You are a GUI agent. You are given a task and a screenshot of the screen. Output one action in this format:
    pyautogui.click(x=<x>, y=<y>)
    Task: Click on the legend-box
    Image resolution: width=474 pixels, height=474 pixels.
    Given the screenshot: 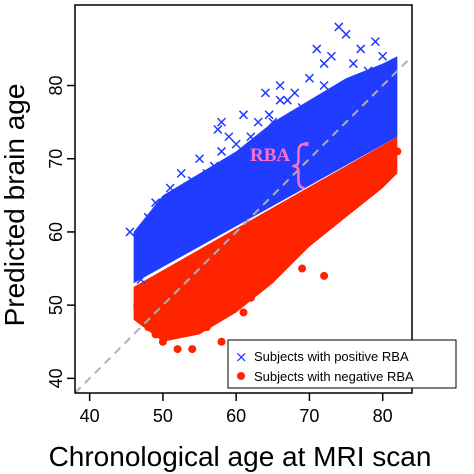 What is the action you would take?
    pyautogui.click(x=342, y=364)
    